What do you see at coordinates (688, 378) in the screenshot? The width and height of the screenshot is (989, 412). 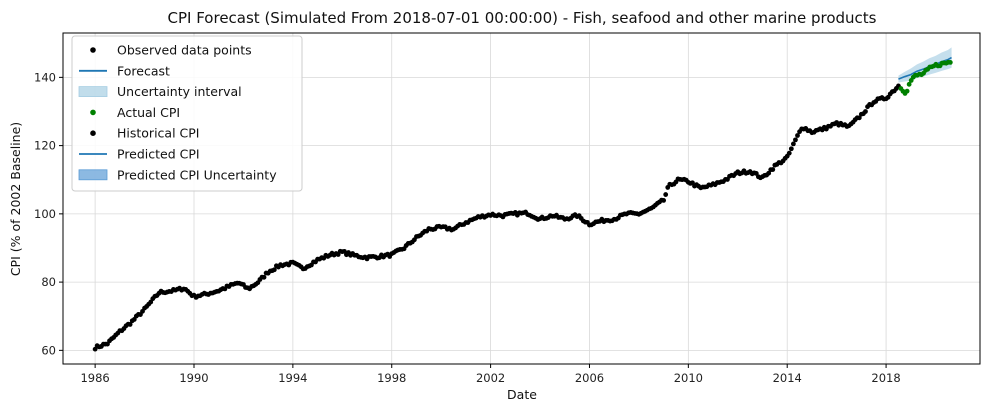 I see `x-tick-label: 2010` at bounding box center [688, 378].